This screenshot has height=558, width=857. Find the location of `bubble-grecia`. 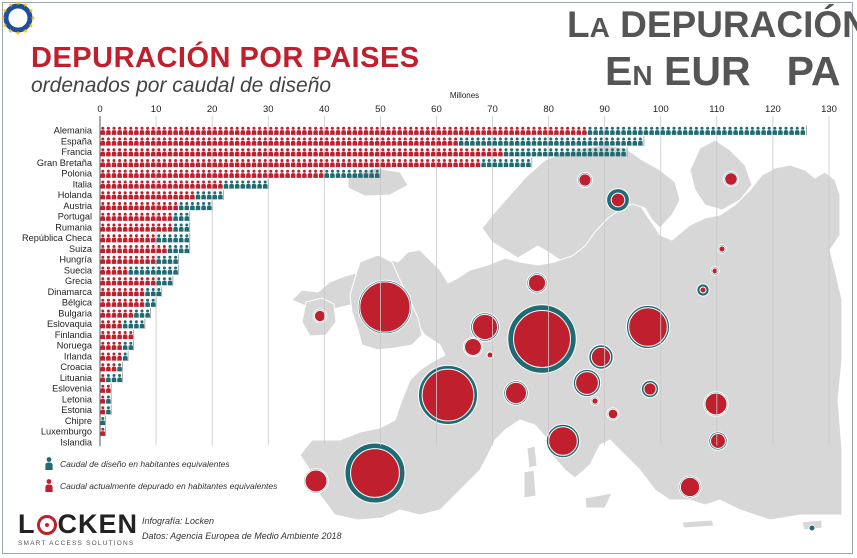

bubble-grecia is located at coordinates (690, 487).